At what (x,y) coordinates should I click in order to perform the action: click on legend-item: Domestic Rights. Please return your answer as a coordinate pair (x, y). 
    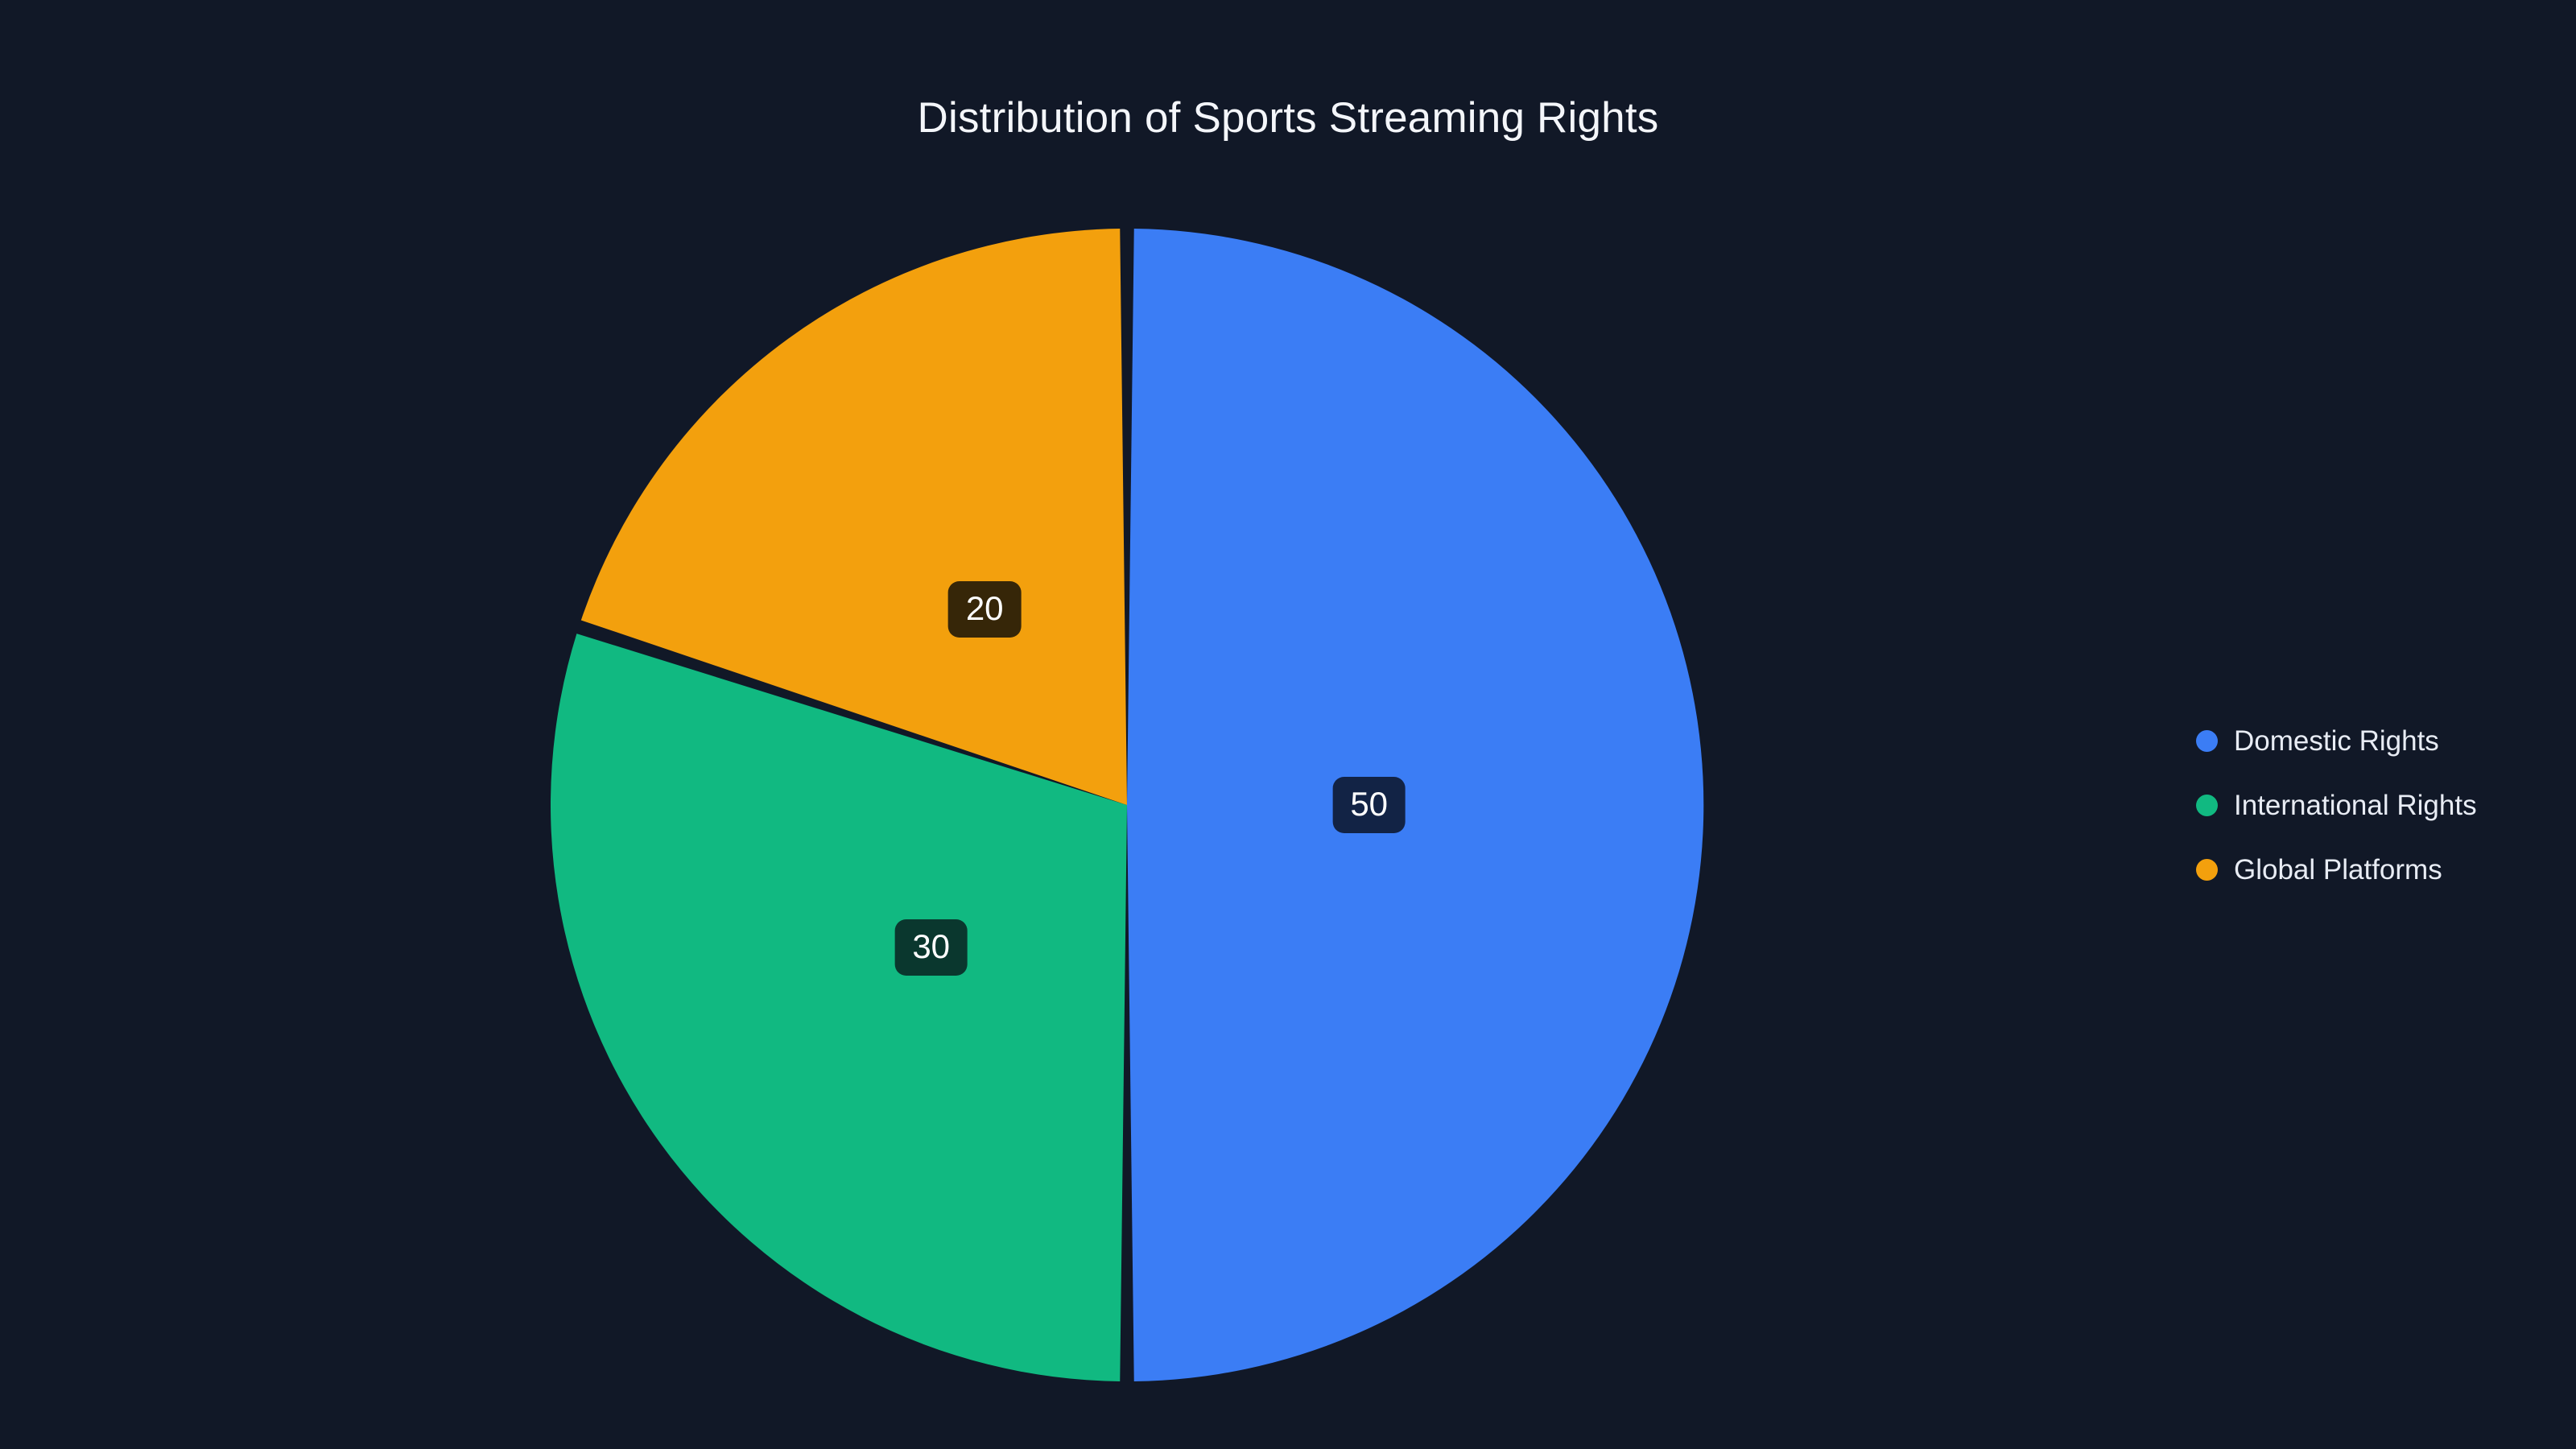
    Looking at the image, I should click on (2336, 741).